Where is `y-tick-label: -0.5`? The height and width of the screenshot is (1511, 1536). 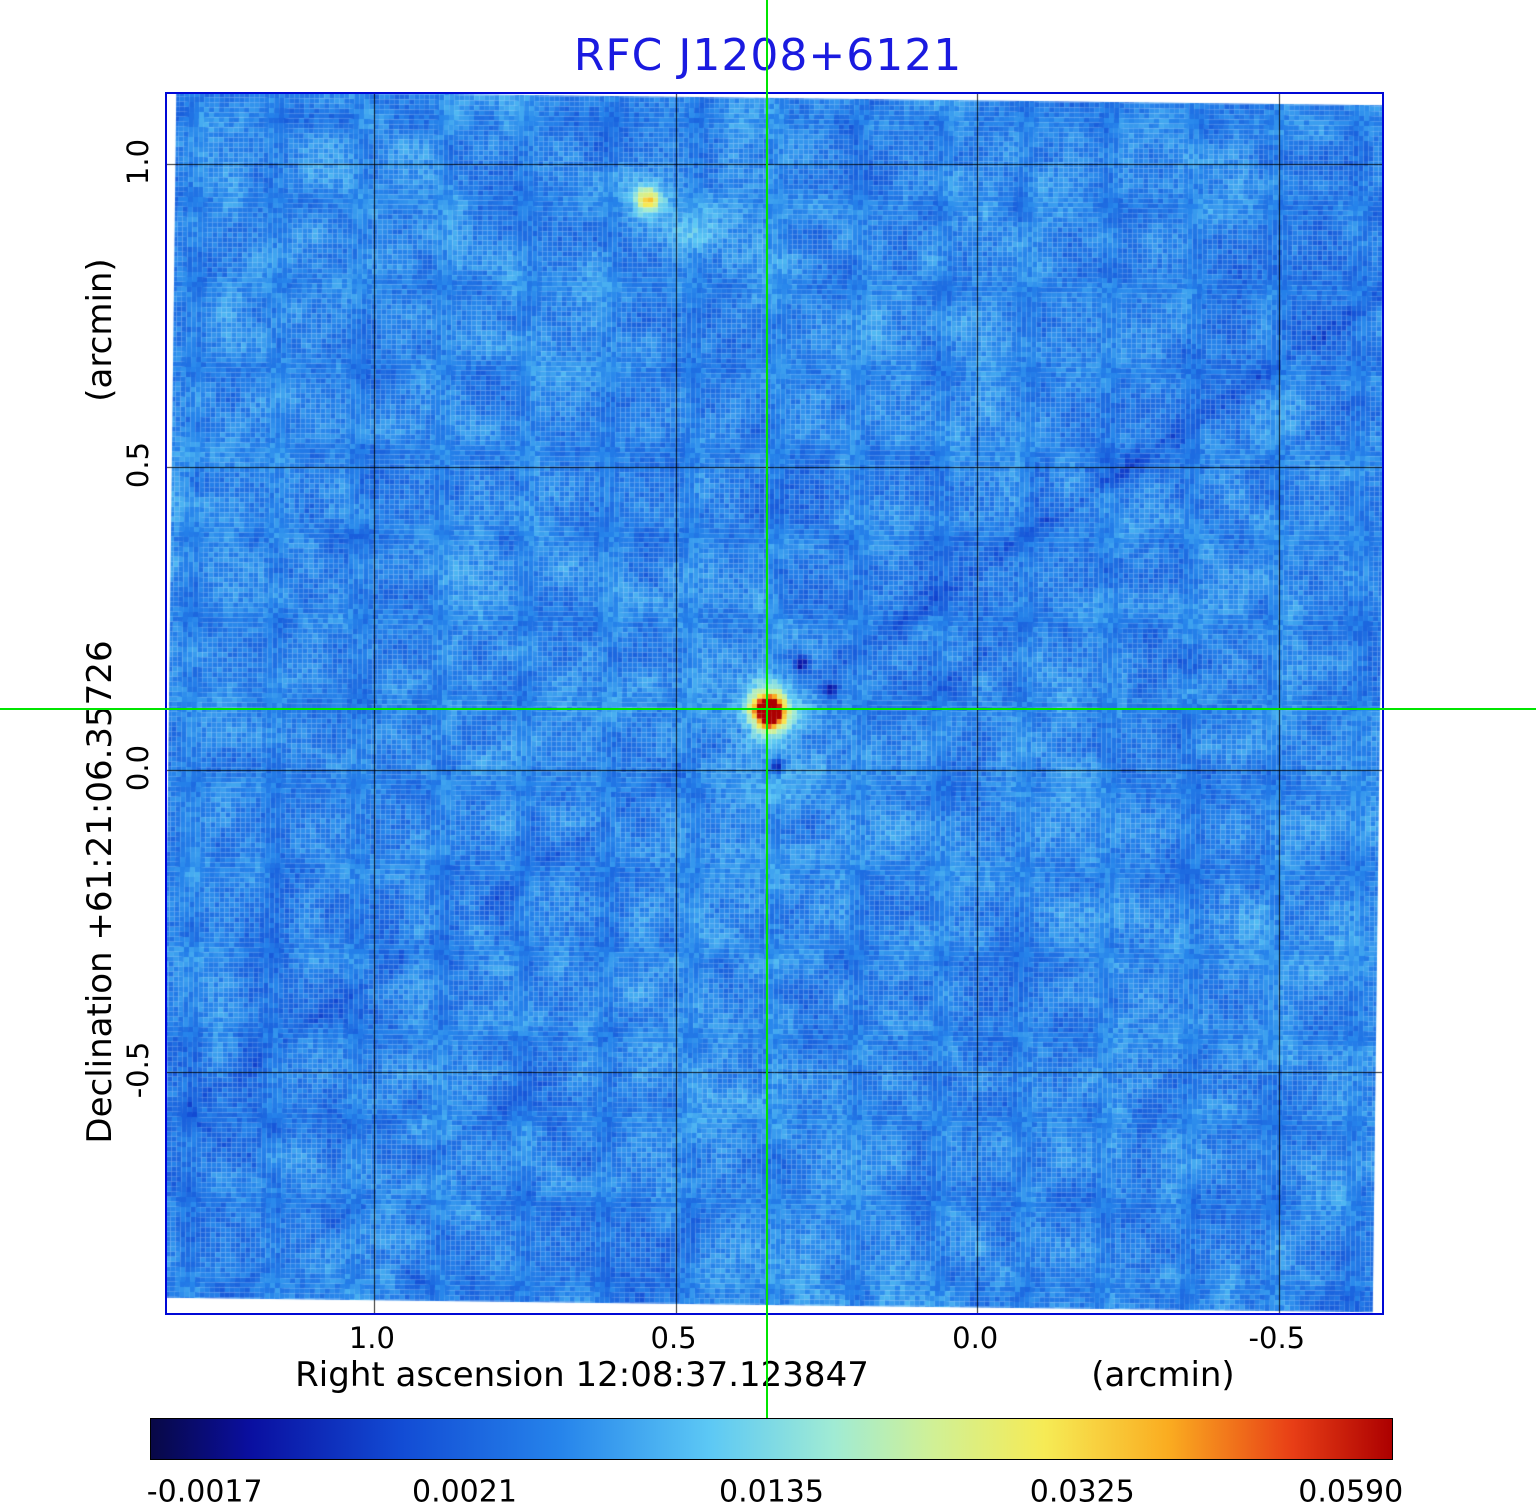 y-tick-label: -0.5 is located at coordinates (138, 1070).